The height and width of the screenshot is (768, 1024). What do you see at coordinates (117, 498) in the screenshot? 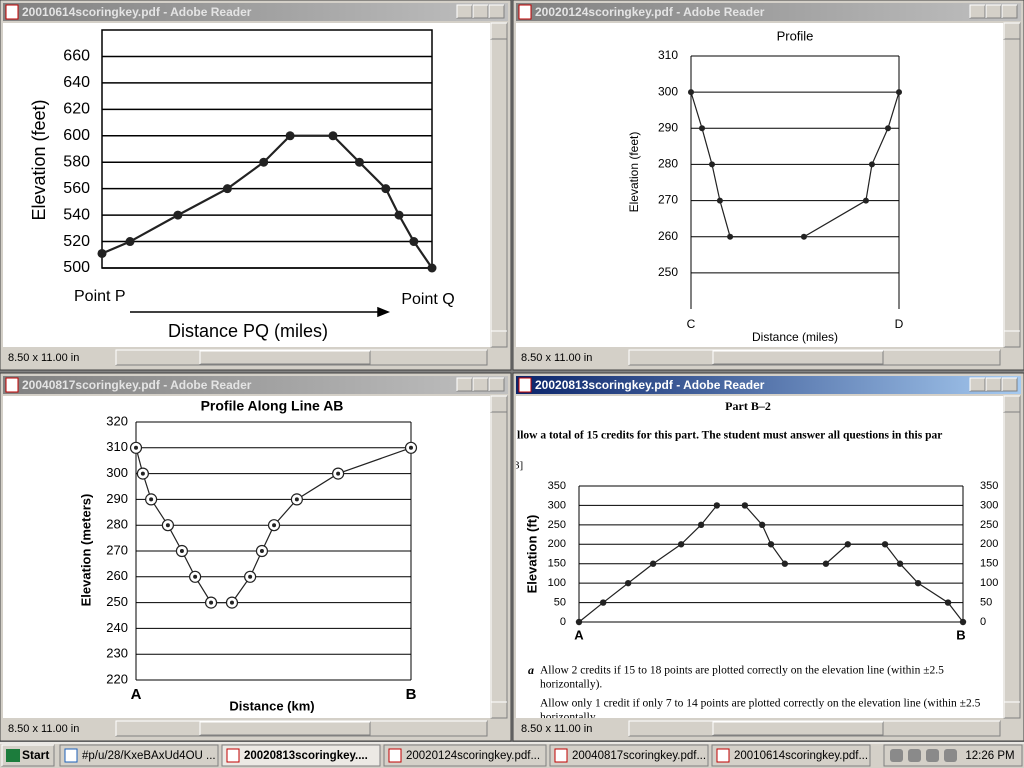
I see `y-tick-label: 290` at bounding box center [117, 498].